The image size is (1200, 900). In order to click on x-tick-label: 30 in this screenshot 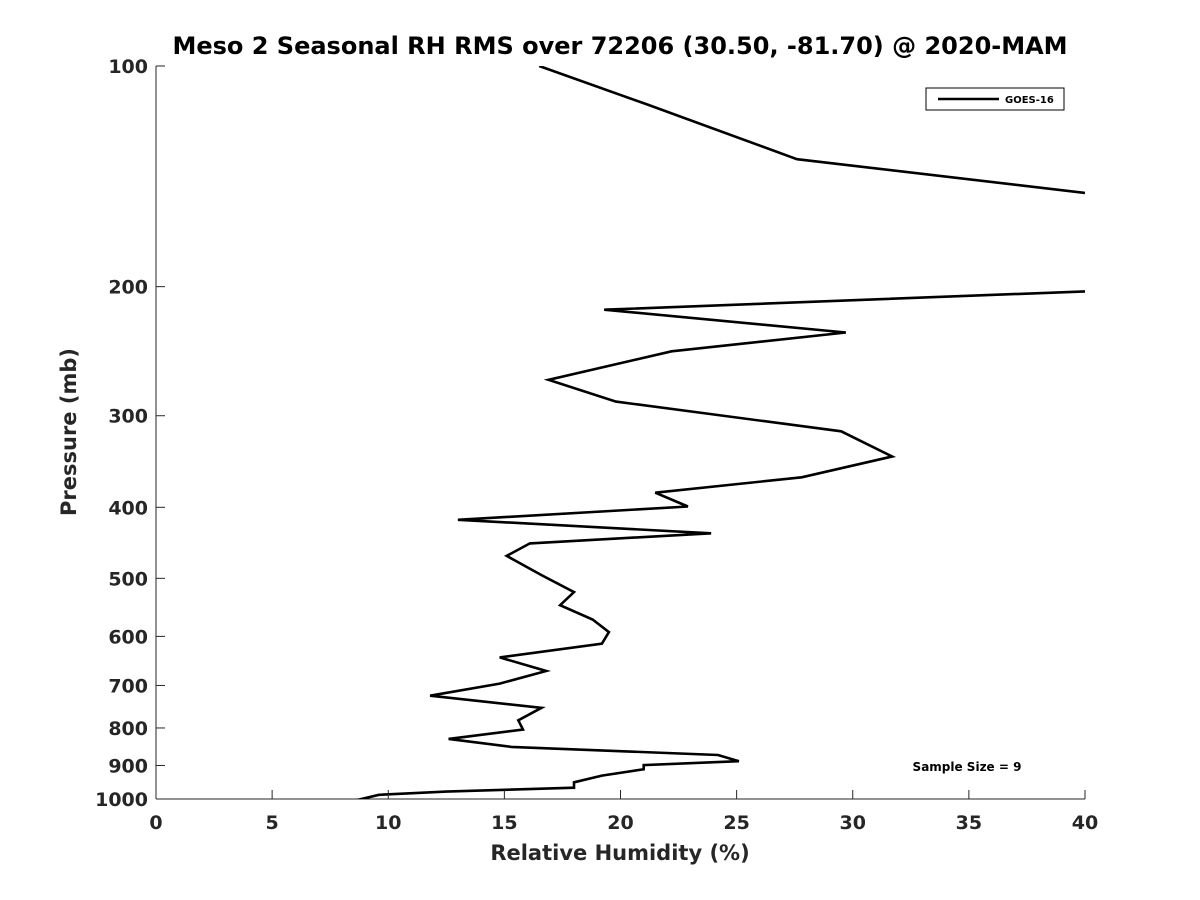, I will do `click(853, 823)`.